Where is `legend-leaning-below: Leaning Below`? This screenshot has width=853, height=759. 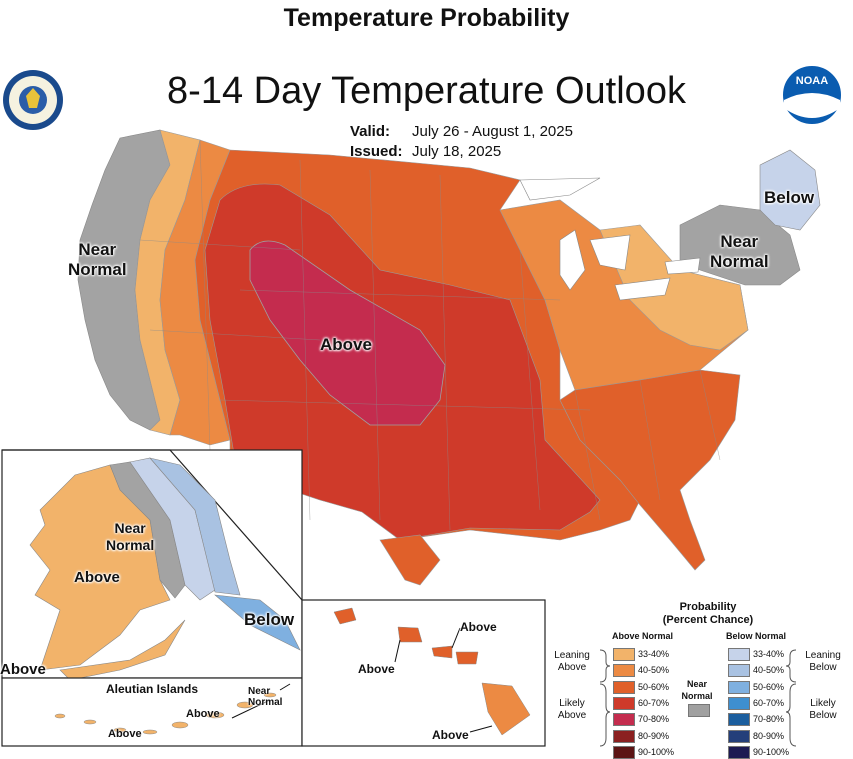 legend-leaning-below: Leaning Below is located at coordinates (823, 661).